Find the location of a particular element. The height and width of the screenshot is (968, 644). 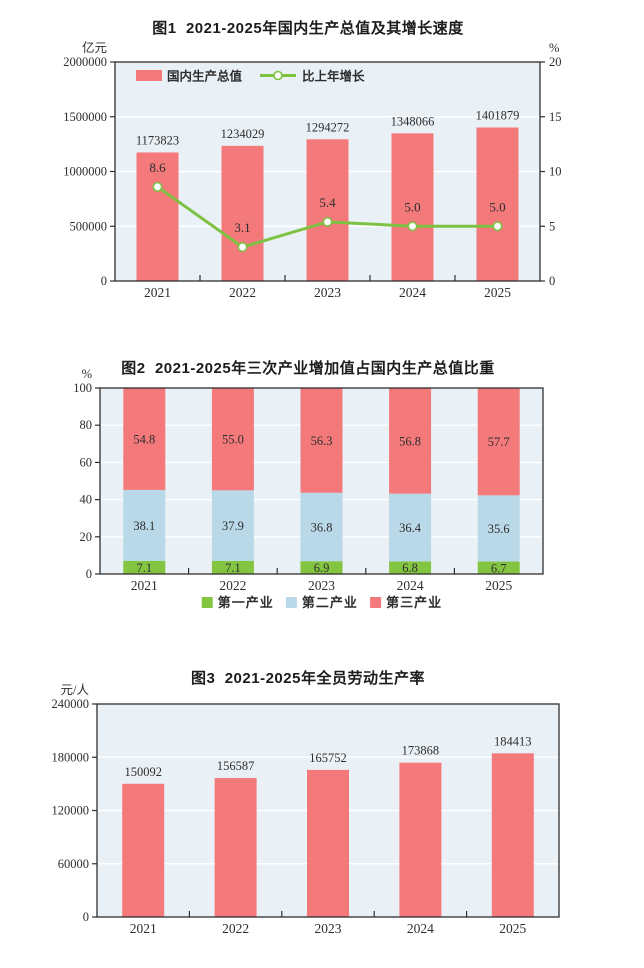

left-axis-unit: 亿元 is located at coordinates (94, 47).